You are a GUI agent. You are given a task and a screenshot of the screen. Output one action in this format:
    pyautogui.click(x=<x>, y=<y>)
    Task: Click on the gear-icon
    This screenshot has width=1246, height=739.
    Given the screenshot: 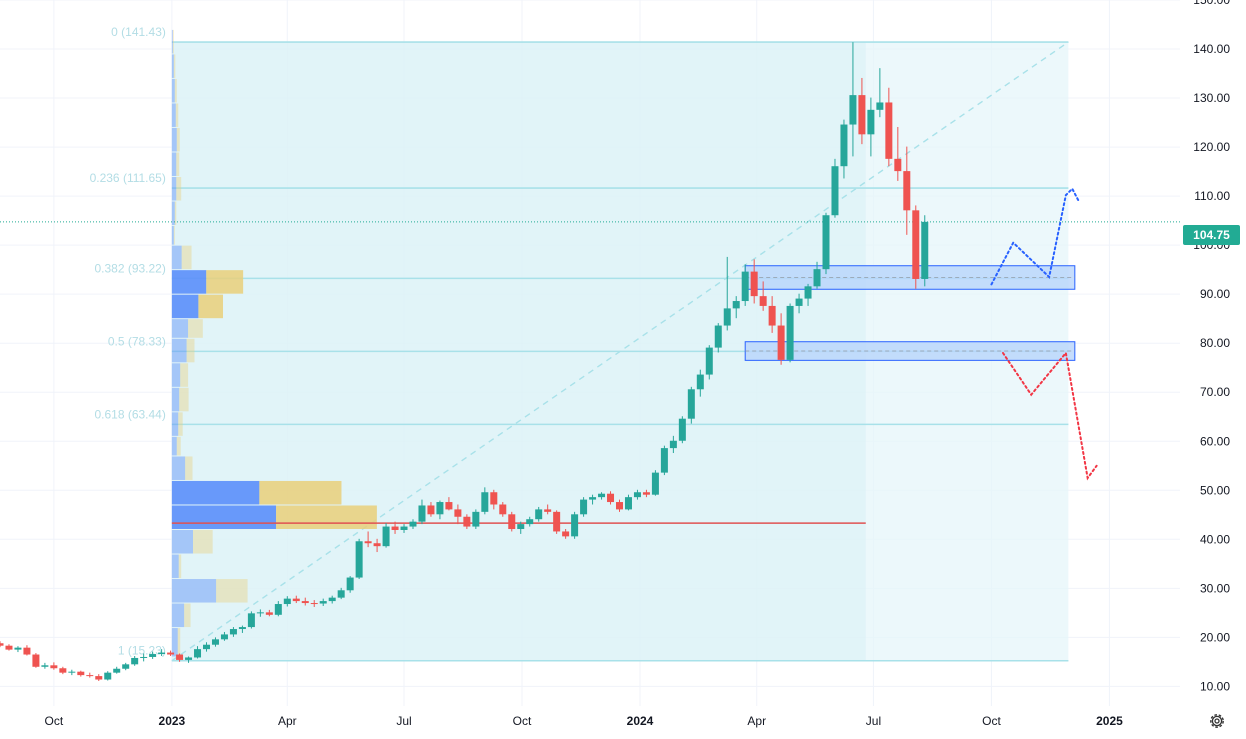 What is the action you would take?
    pyautogui.click(x=1217, y=721)
    